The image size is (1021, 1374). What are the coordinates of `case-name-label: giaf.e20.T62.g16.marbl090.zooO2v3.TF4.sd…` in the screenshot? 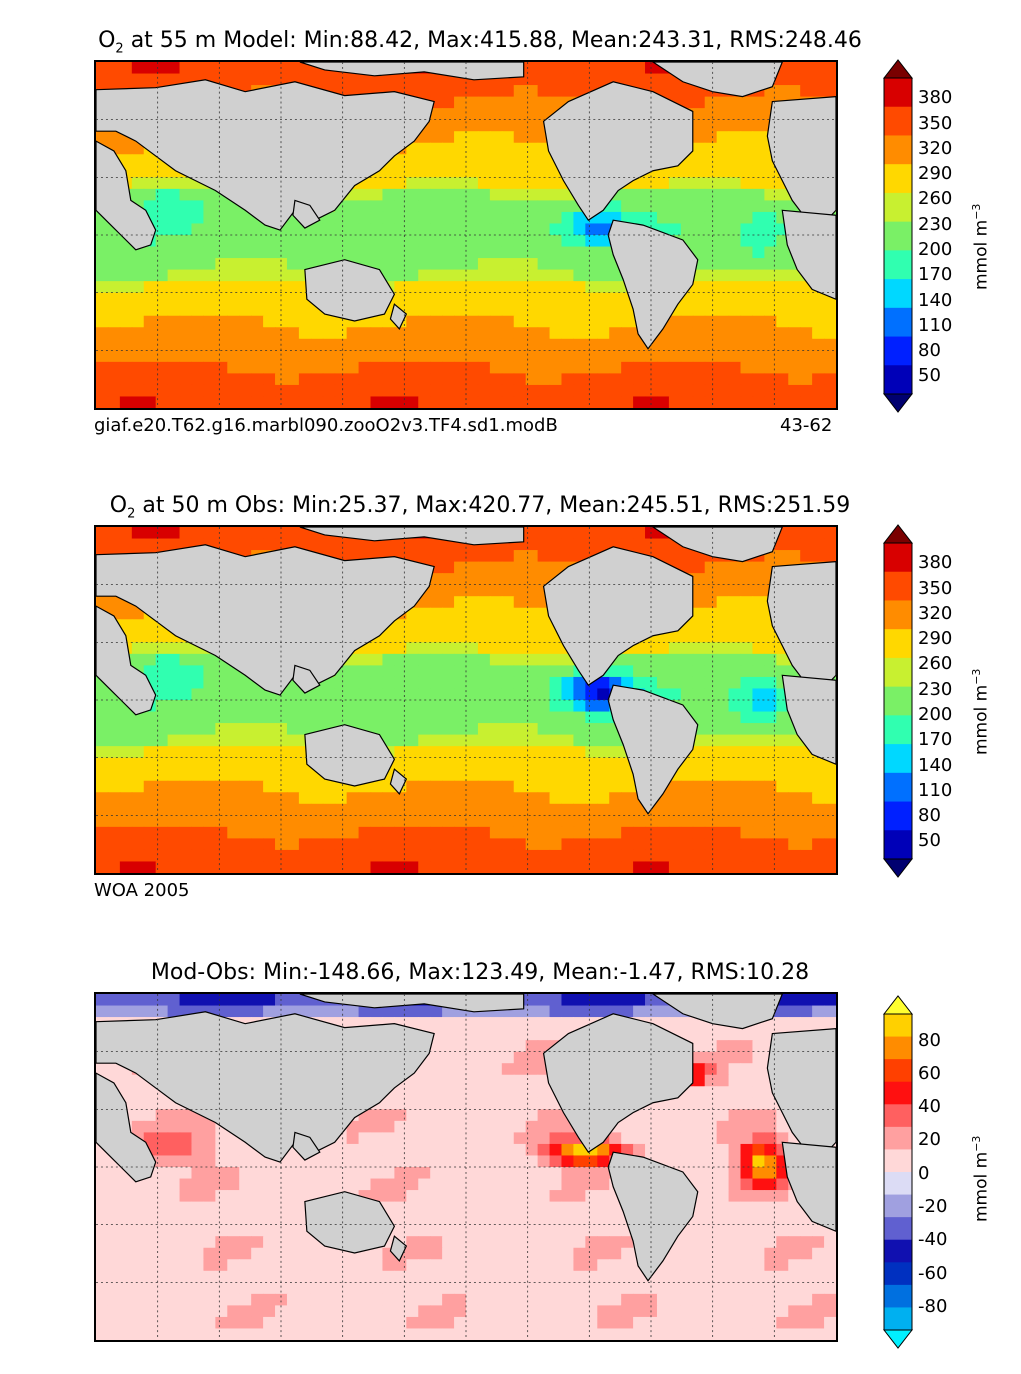 It's located at (326, 425).